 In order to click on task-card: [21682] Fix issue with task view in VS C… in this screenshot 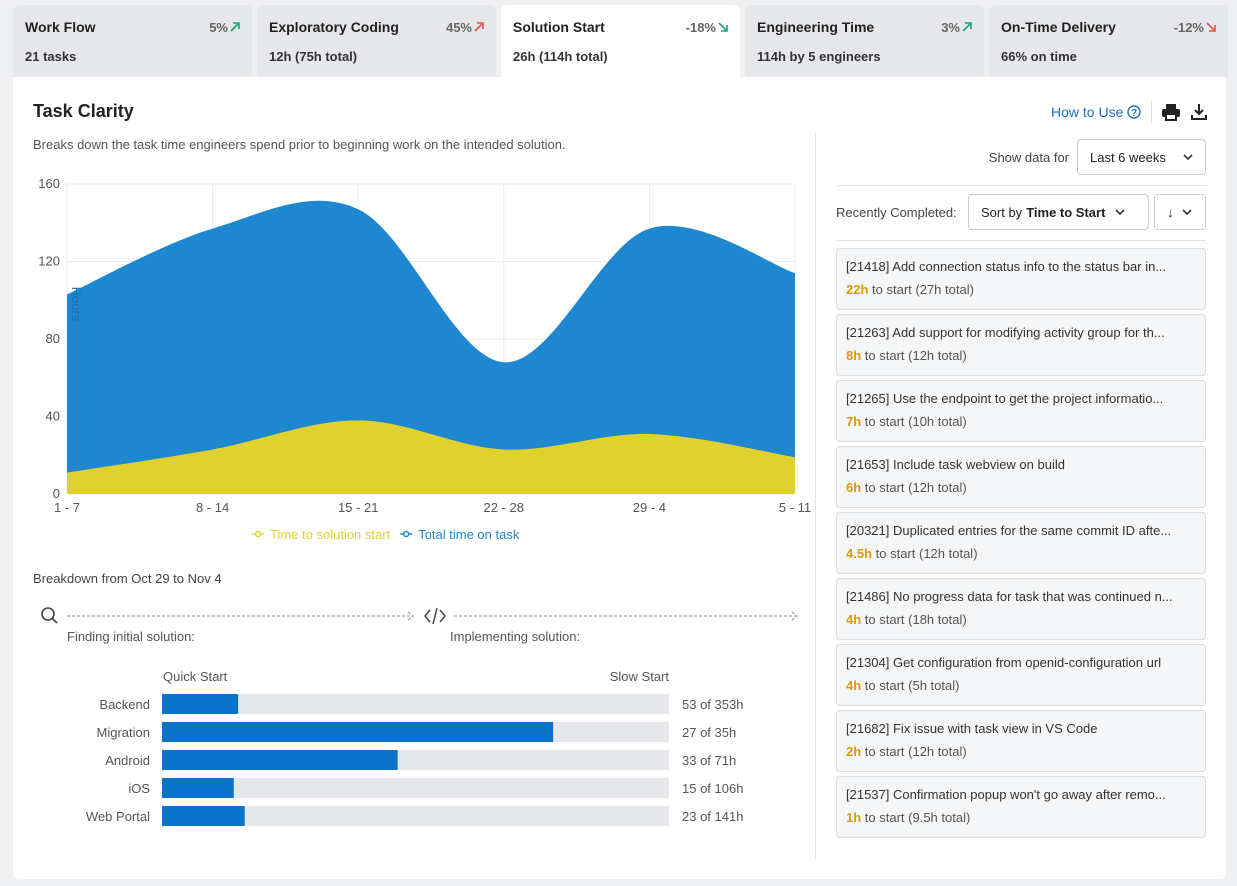, I will do `click(1021, 741)`.